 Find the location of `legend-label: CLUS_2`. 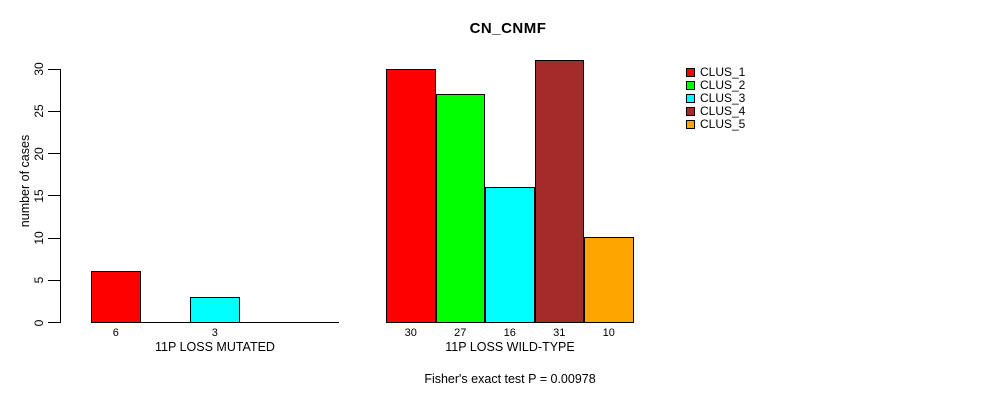

legend-label: CLUS_2 is located at coordinates (723, 85).